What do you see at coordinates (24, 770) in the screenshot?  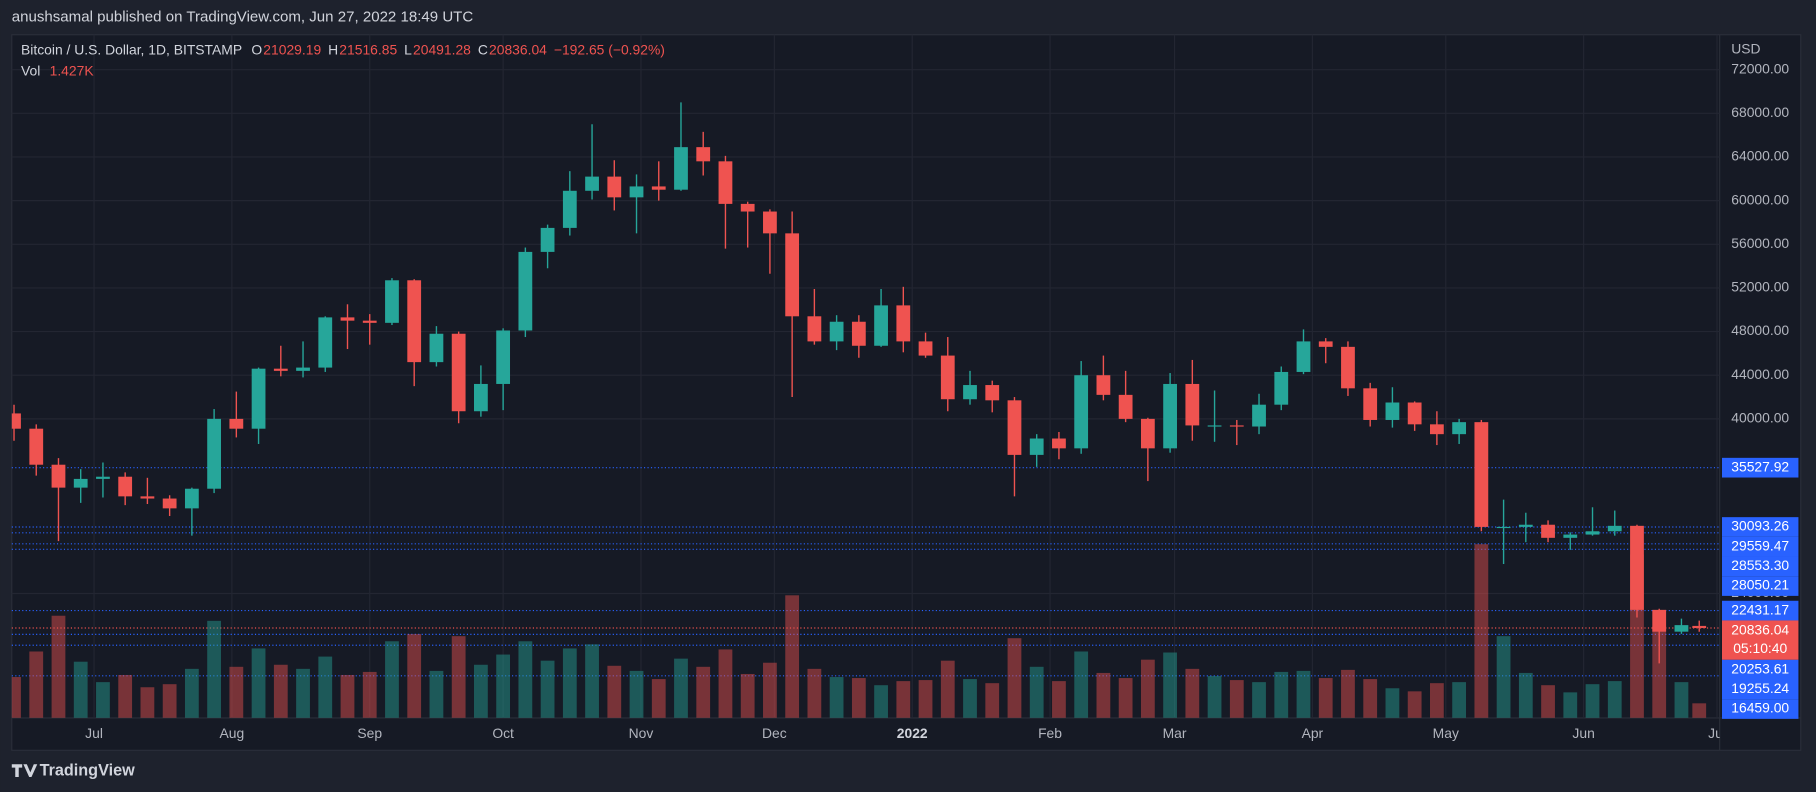 I see `logo-icon` at bounding box center [24, 770].